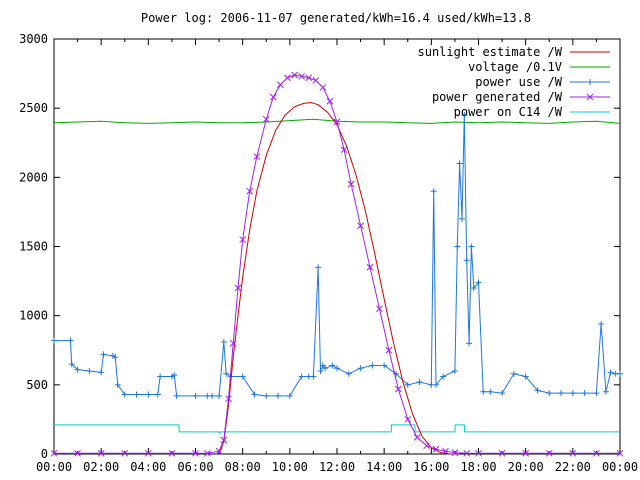 The height and width of the screenshot is (480, 640). What do you see at coordinates (337, 429) in the screenshot?
I see `series-line` at bounding box center [337, 429].